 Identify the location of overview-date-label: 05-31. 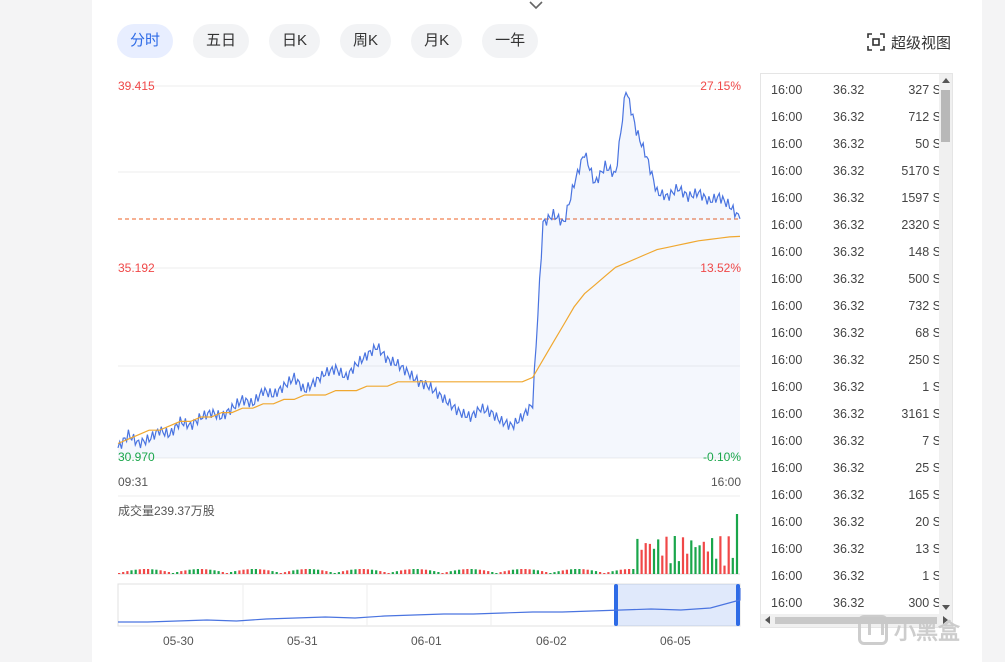
(302, 641).